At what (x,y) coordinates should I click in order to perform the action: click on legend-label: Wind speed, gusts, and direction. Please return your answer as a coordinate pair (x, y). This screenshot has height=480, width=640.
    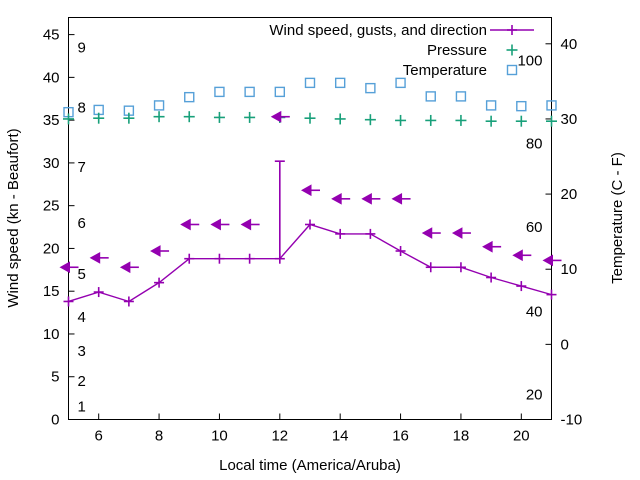
    Looking at the image, I should click on (378, 30).